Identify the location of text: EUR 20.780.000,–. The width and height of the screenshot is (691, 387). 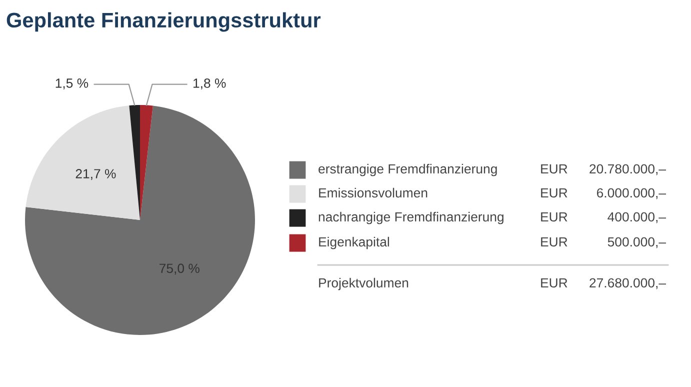
(603, 170).